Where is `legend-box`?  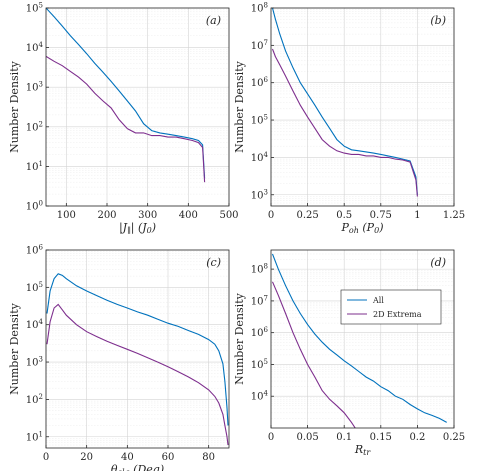 legend-box is located at coordinates (391, 307).